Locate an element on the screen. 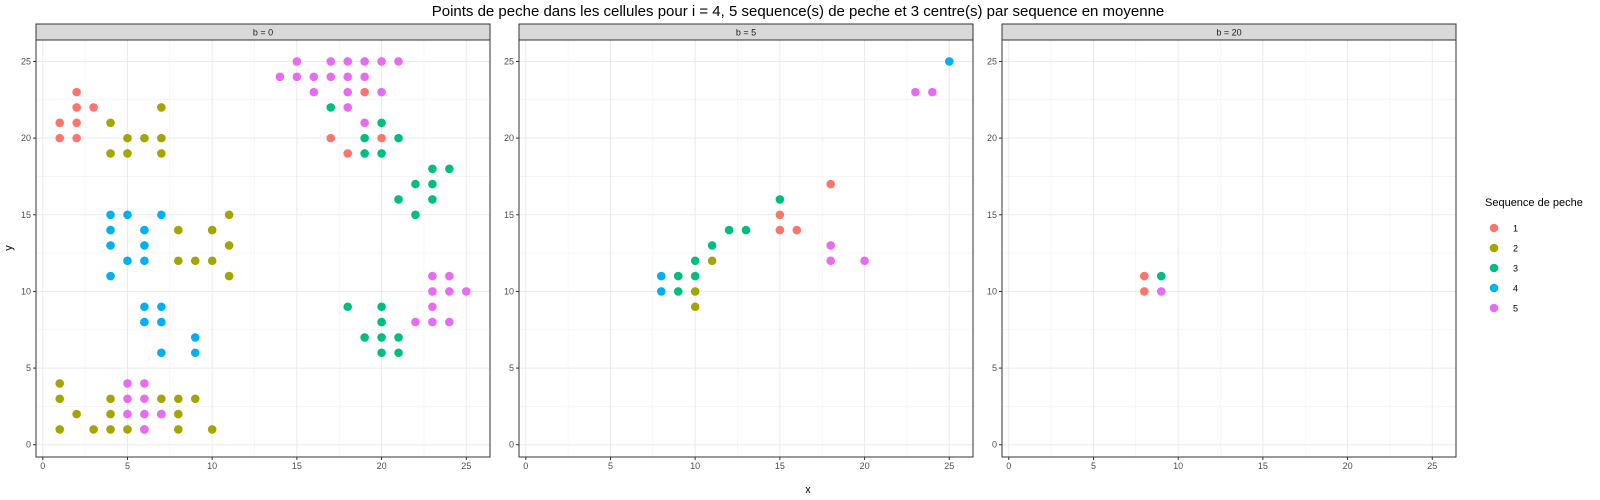 The height and width of the screenshot is (500, 1600). facet-strip-label: b = 20 is located at coordinates (1228, 33).